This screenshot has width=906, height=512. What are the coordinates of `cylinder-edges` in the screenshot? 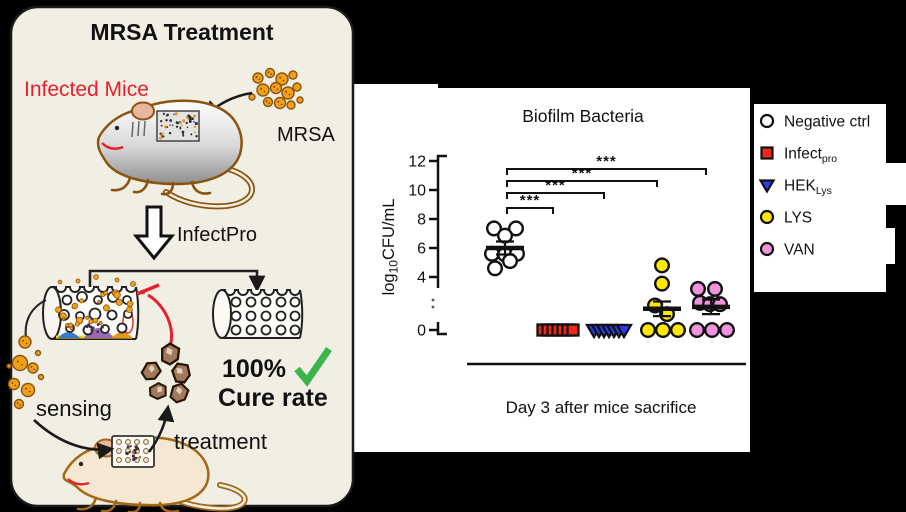 It's located at (263, 314).